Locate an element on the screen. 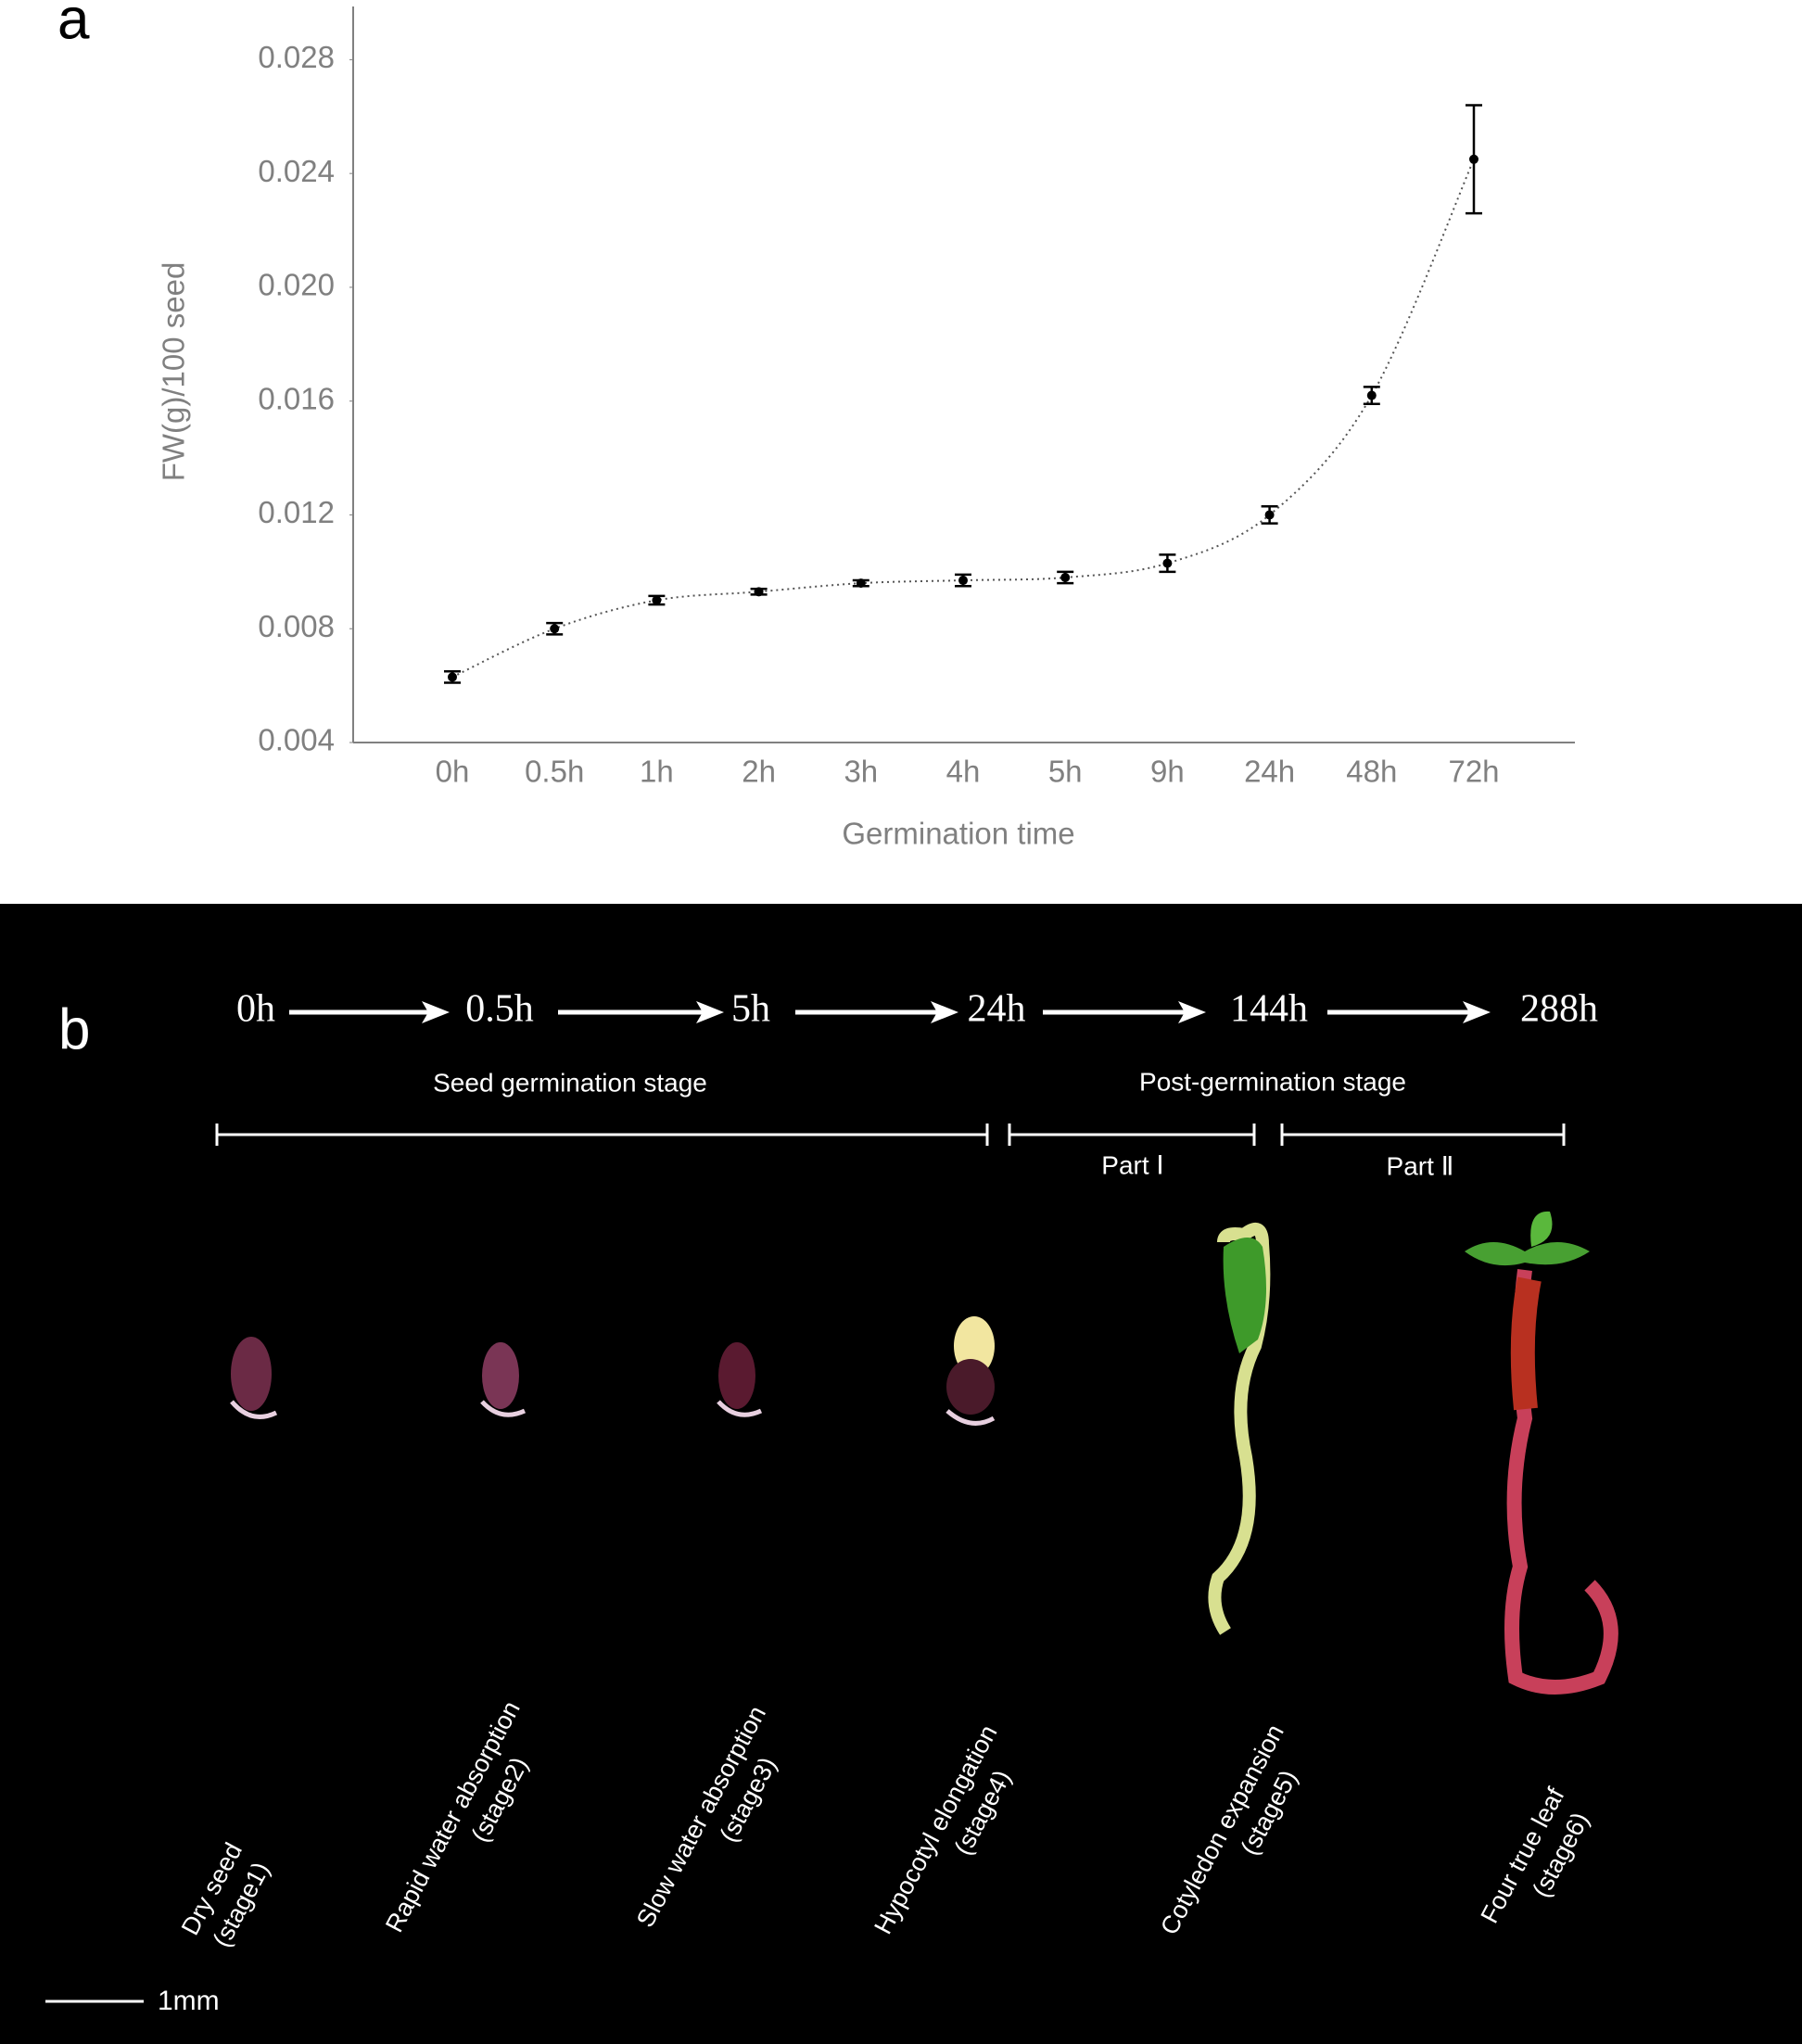 The height and width of the screenshot is (2044, 1802). panel-label: b is located at coordinates (74, 1029).